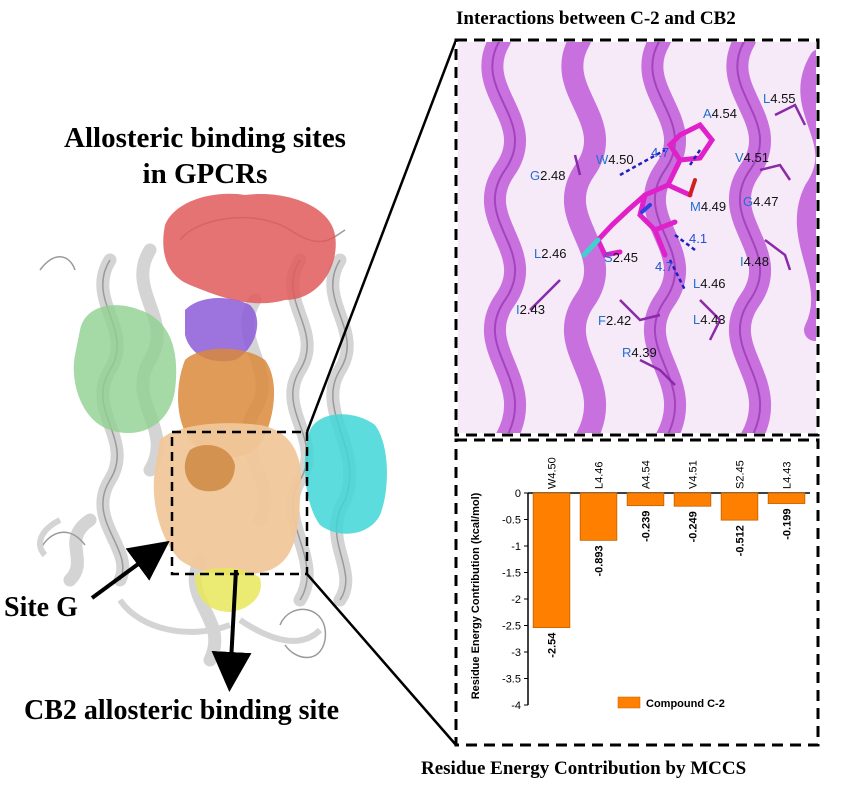 Image resolution: width=853 pixels, height=788 pixels. Describe the element at coordinates (709, 283) in the screenshot. I see `residue-label: L4.46` at that location.